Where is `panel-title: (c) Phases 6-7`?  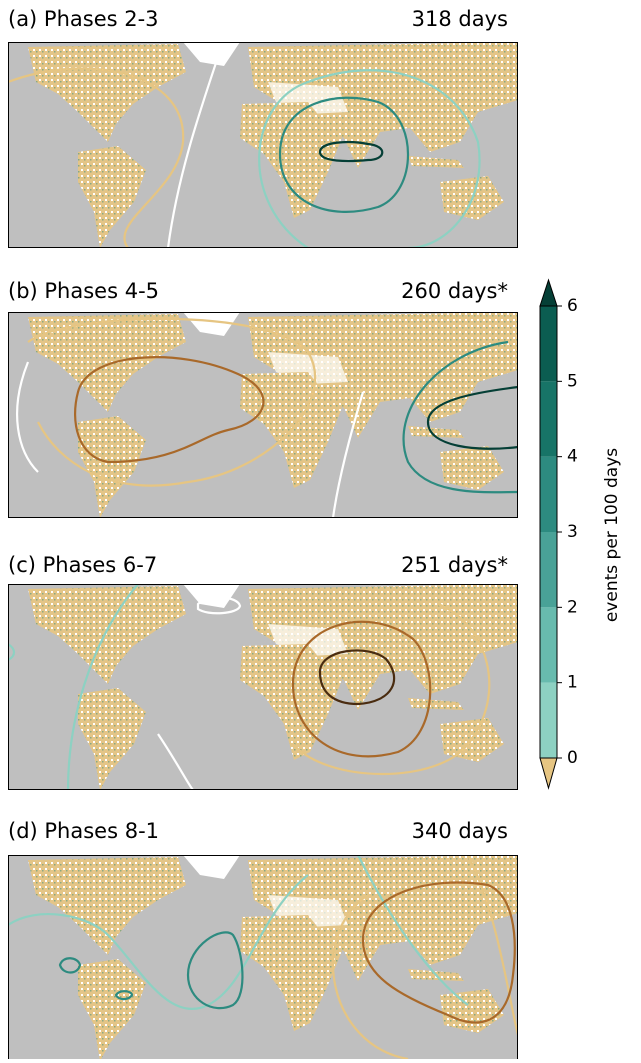 panel-title: (c) Phases 6-7 is located at coordinates (82, 565).